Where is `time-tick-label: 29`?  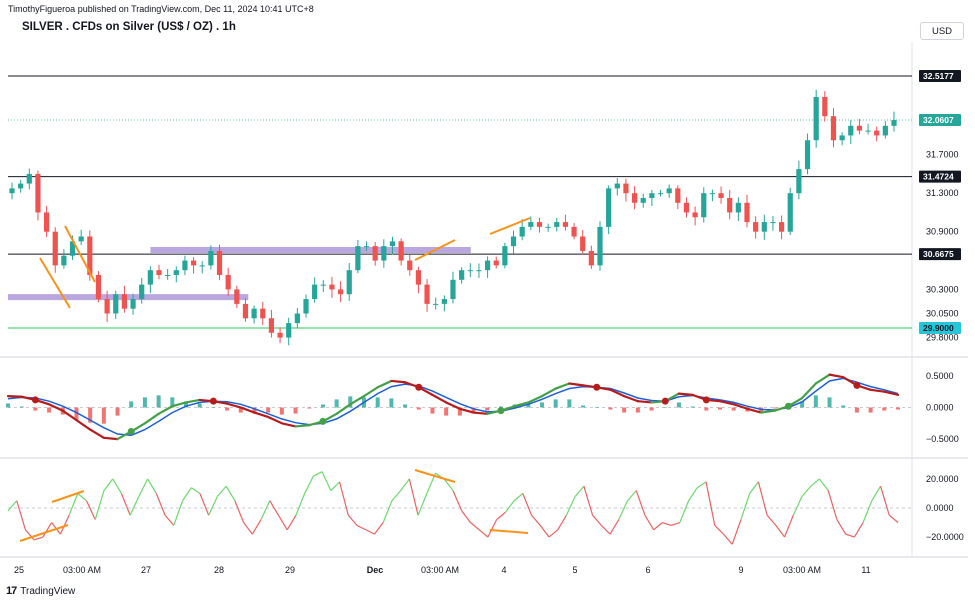
time-tick-label: 29 is located at coordinates (290, 570).